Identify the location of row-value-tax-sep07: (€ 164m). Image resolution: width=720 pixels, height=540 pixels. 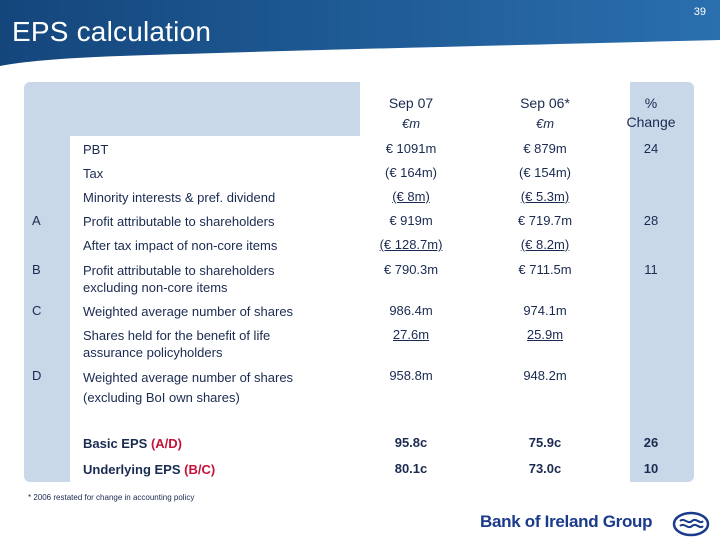
(411, 172).